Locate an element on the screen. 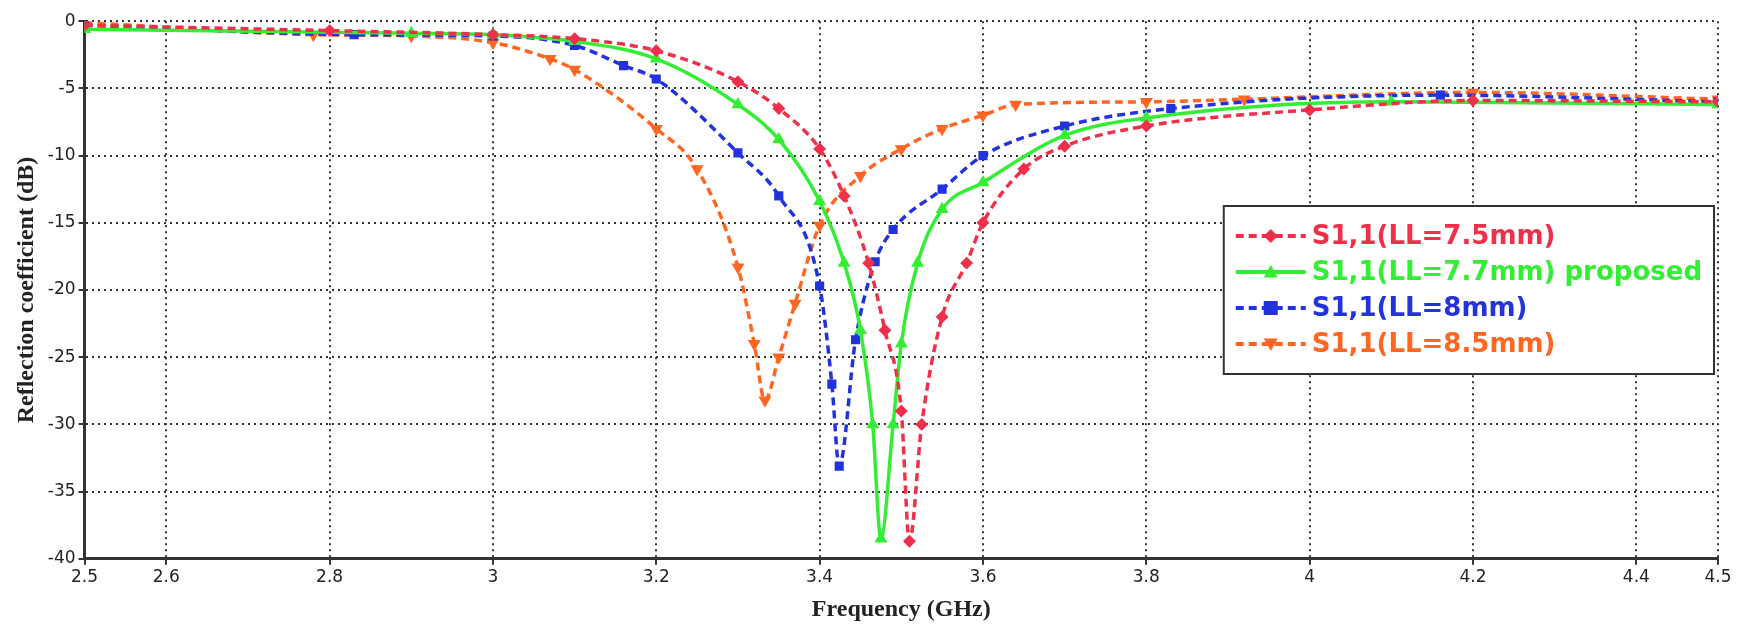 The image size is (1750, 639). x-tick-label: 3.2 is located at coordinates (656, 576).